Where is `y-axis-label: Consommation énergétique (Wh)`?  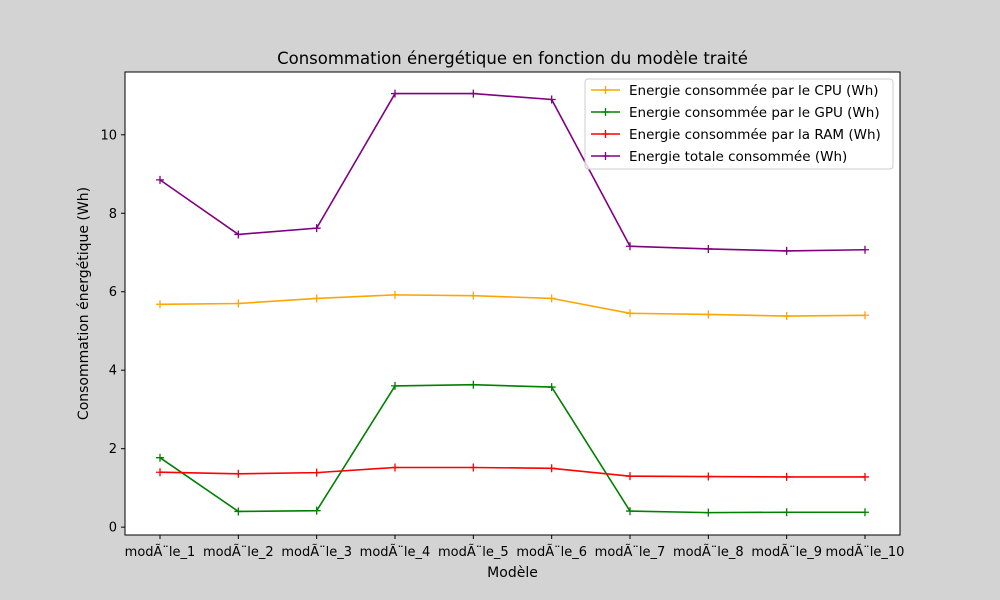
y-axis-label: Consommation énergétique (Wh) is located at coordinates (84, 303).